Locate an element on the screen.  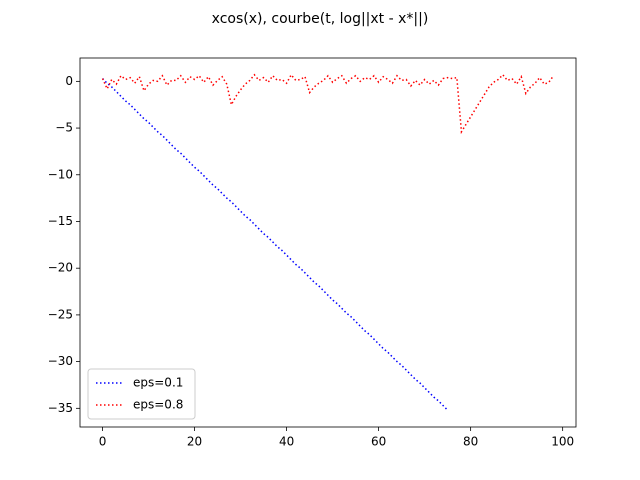
y-tick-label: −5 is located at coordinates (64, 128).